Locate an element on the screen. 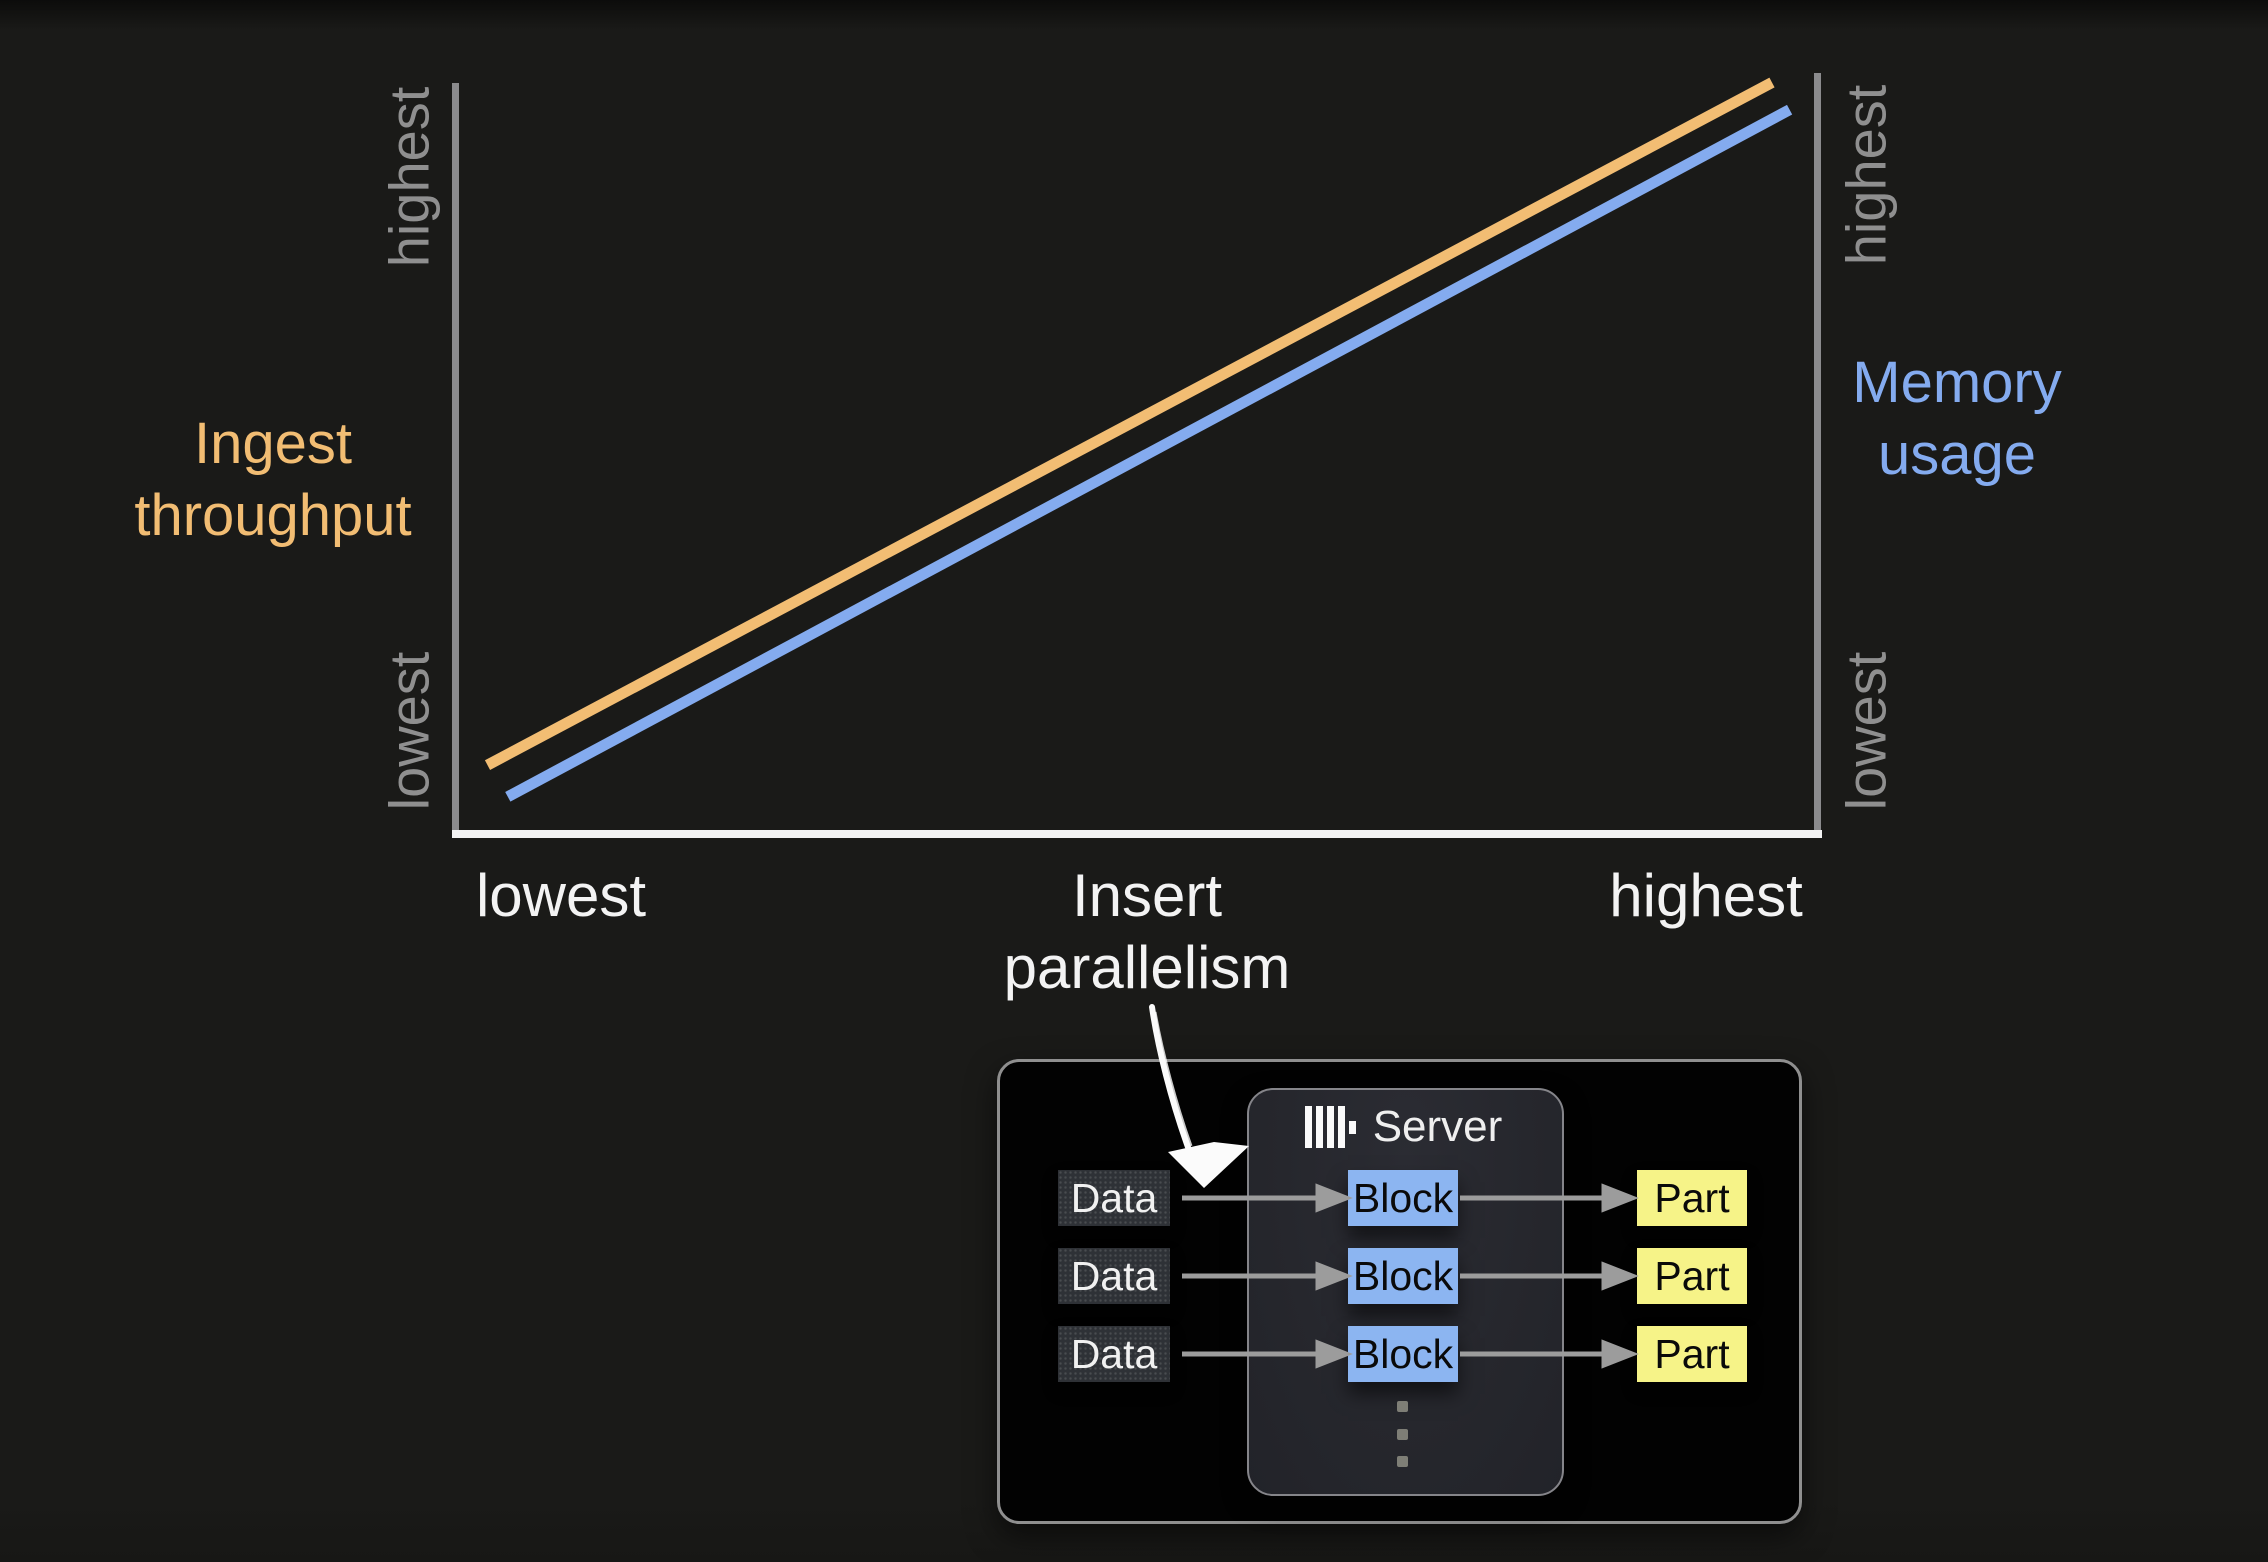  x-axis-title-line2: parallelism is located at coordinates (1147, 967).